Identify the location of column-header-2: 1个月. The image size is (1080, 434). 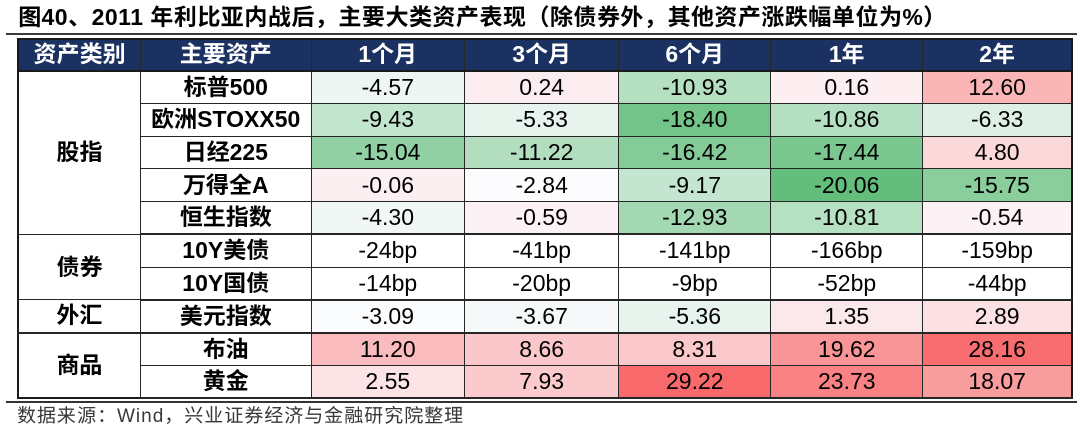
(388, 55).